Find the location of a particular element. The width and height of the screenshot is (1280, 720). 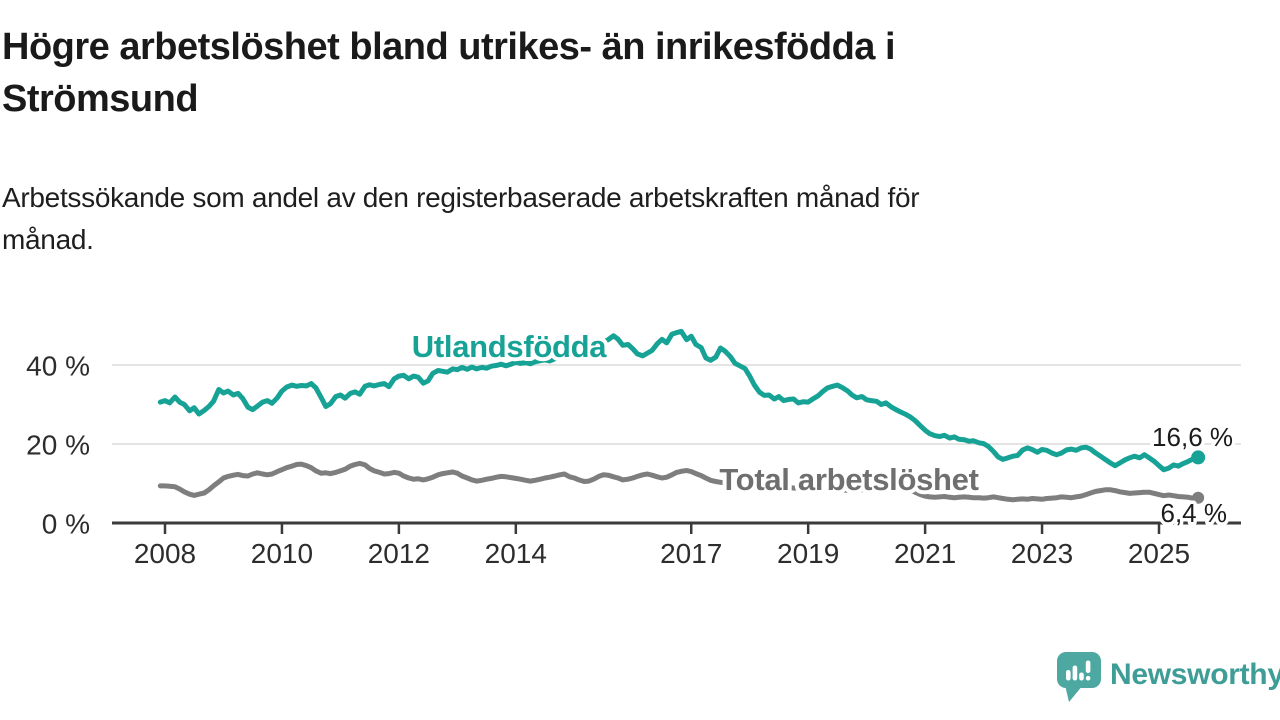

x-axis-label-2017: 2017 is located at coordinates (691, 553).